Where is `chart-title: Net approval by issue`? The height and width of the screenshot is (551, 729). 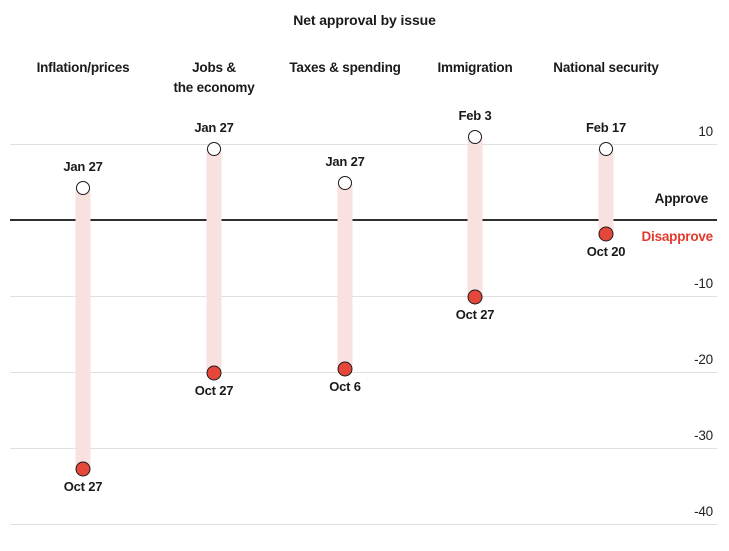
chart-title: Net approval by issue is located at coordinates (364, 20).